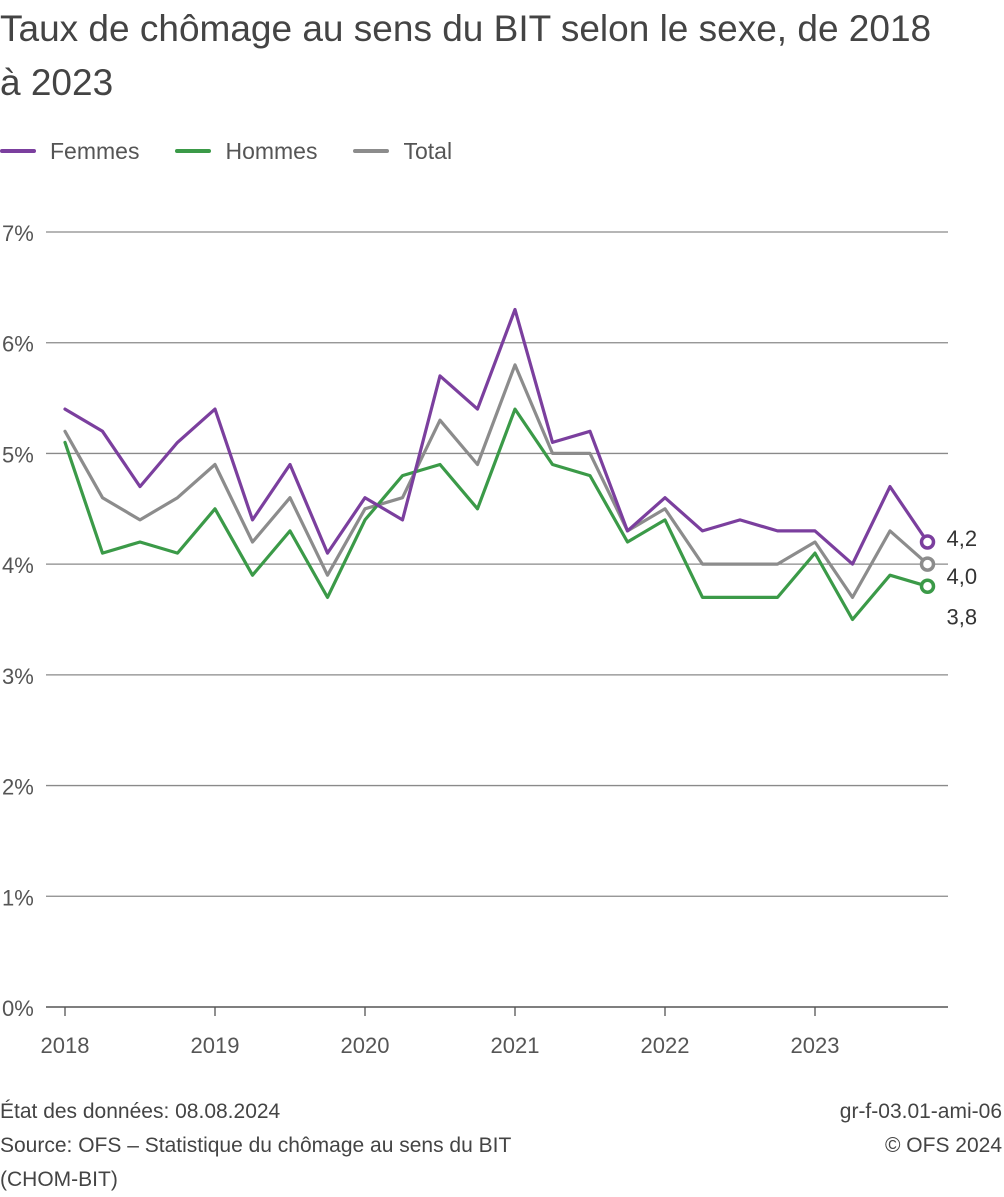 This screenshot has width=1004, height=1197. Describe the element at coordinates (815, 1045) in the screenshot. I see `x-tick-label: 2023` at that location.